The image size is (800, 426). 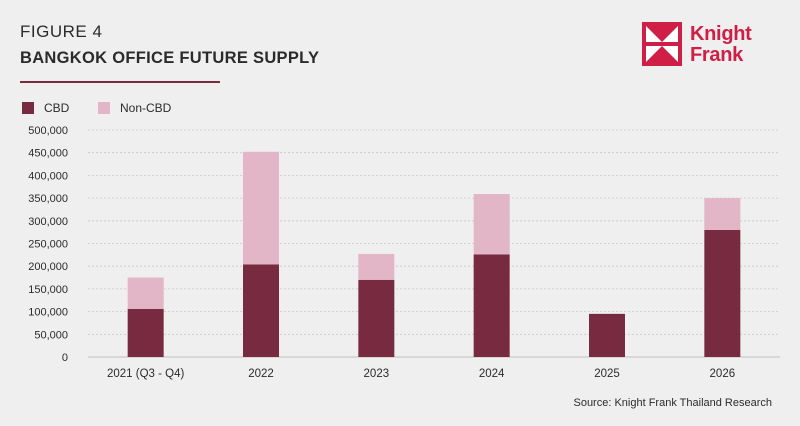 I want to click on y-tick-label: 0, so click(x=65, y=358).